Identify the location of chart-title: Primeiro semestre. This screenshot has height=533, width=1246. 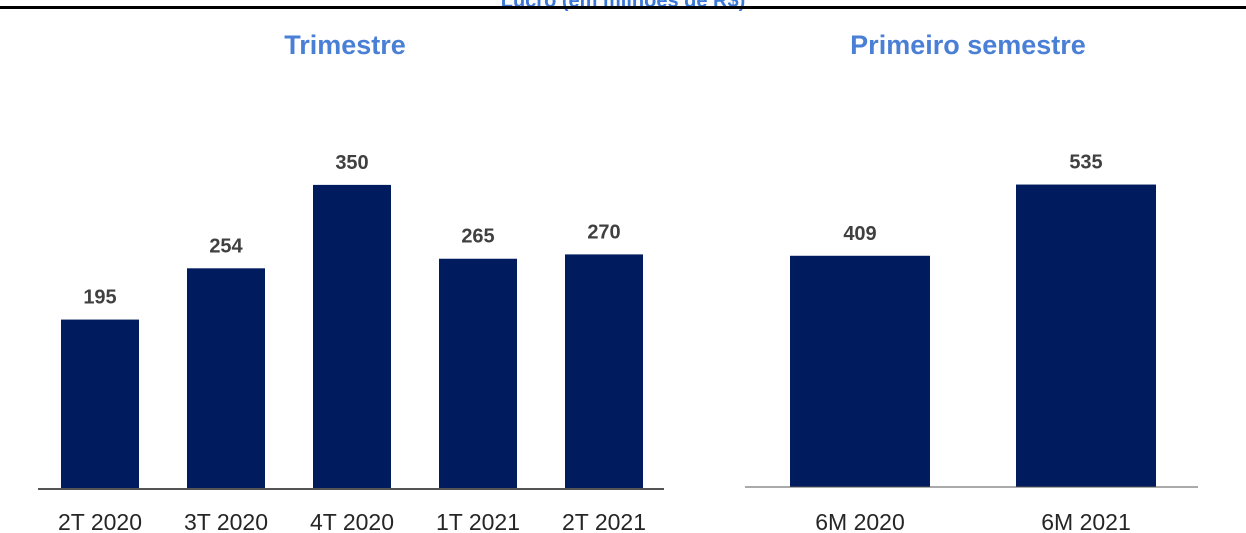
(968, 45).